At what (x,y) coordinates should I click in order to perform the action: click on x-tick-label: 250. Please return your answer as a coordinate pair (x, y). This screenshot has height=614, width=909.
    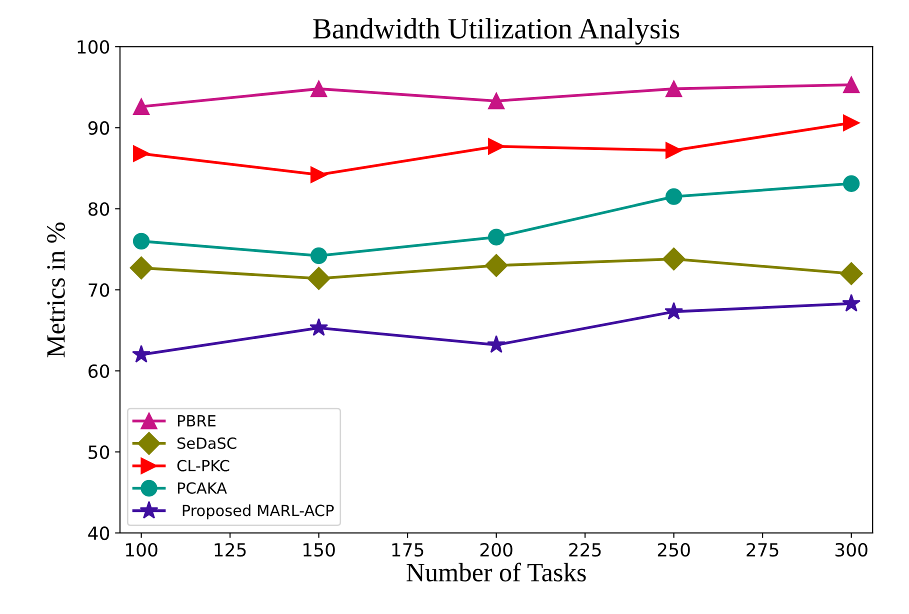
    Looking at the image, I should click on (674, 549).